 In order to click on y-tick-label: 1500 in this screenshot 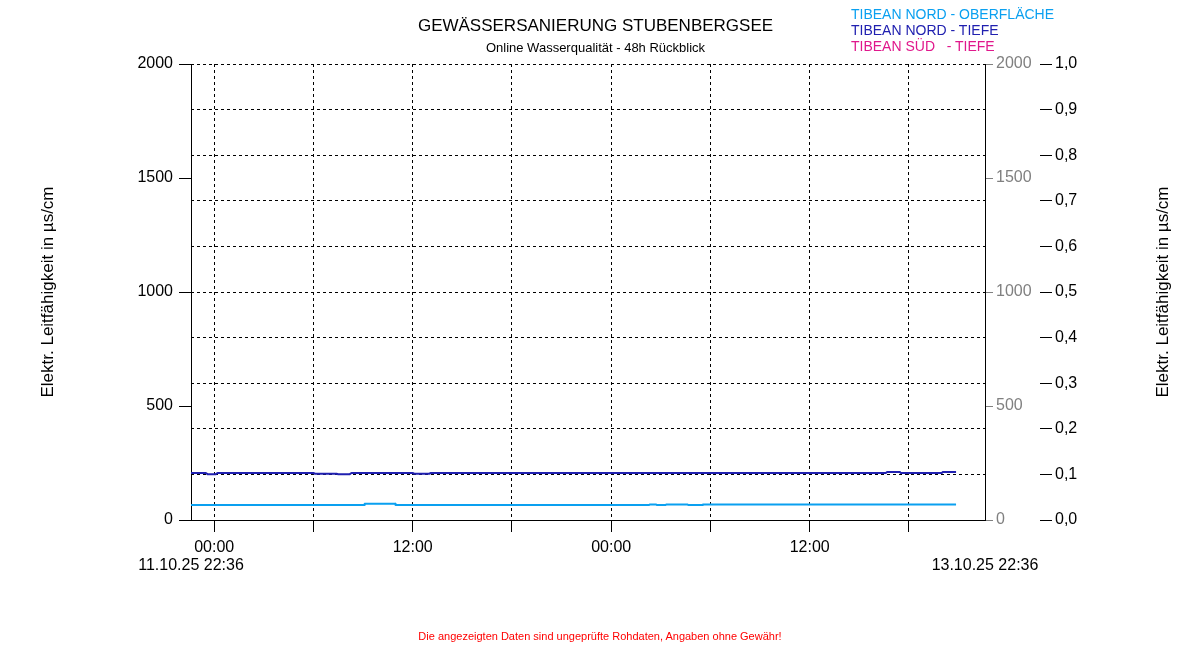, I will do `click(1014, 177)`.